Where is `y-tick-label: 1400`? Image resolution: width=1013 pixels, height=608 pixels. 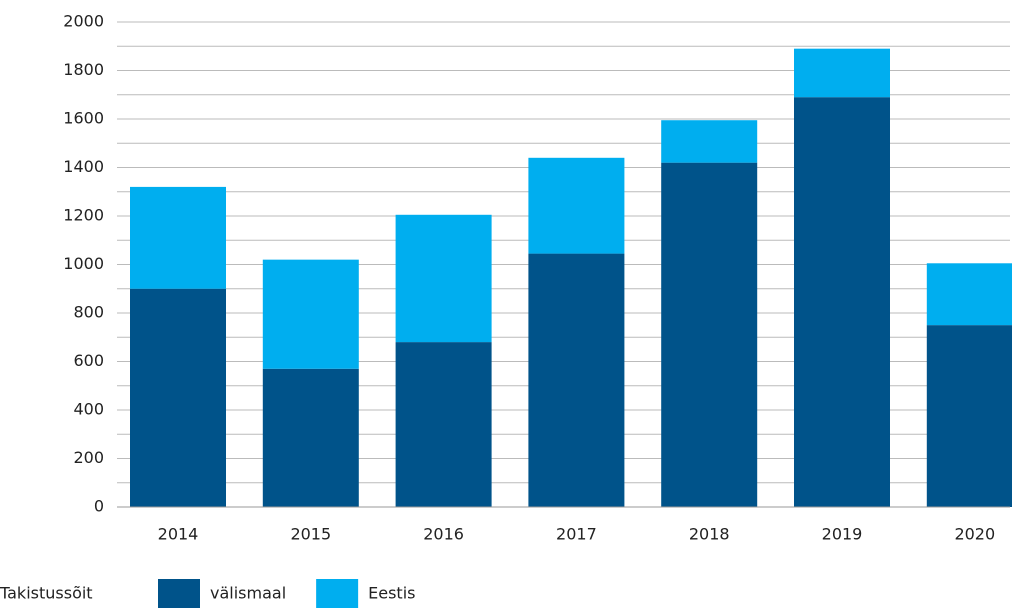
y-tick-label: 1400 is located at coordinates (83, 166).